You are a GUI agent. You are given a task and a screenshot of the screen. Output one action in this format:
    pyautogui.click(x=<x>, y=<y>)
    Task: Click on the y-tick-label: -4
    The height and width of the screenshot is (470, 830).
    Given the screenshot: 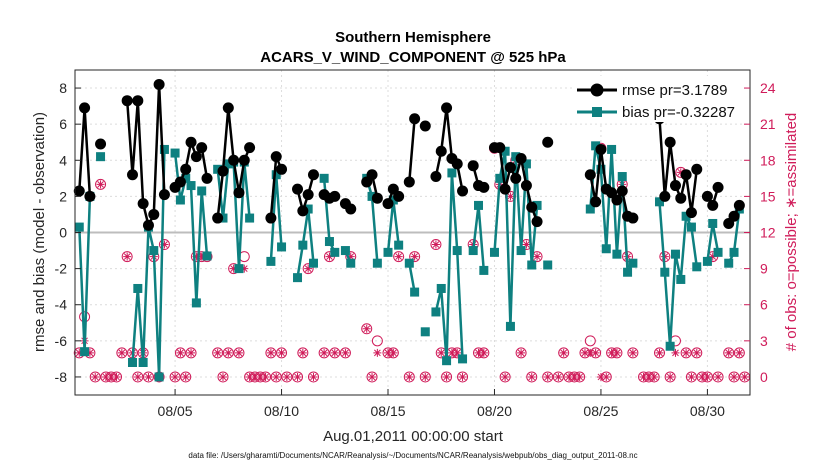 What is the action you would take?
    pyautogui.click(x=61, y=305)
    